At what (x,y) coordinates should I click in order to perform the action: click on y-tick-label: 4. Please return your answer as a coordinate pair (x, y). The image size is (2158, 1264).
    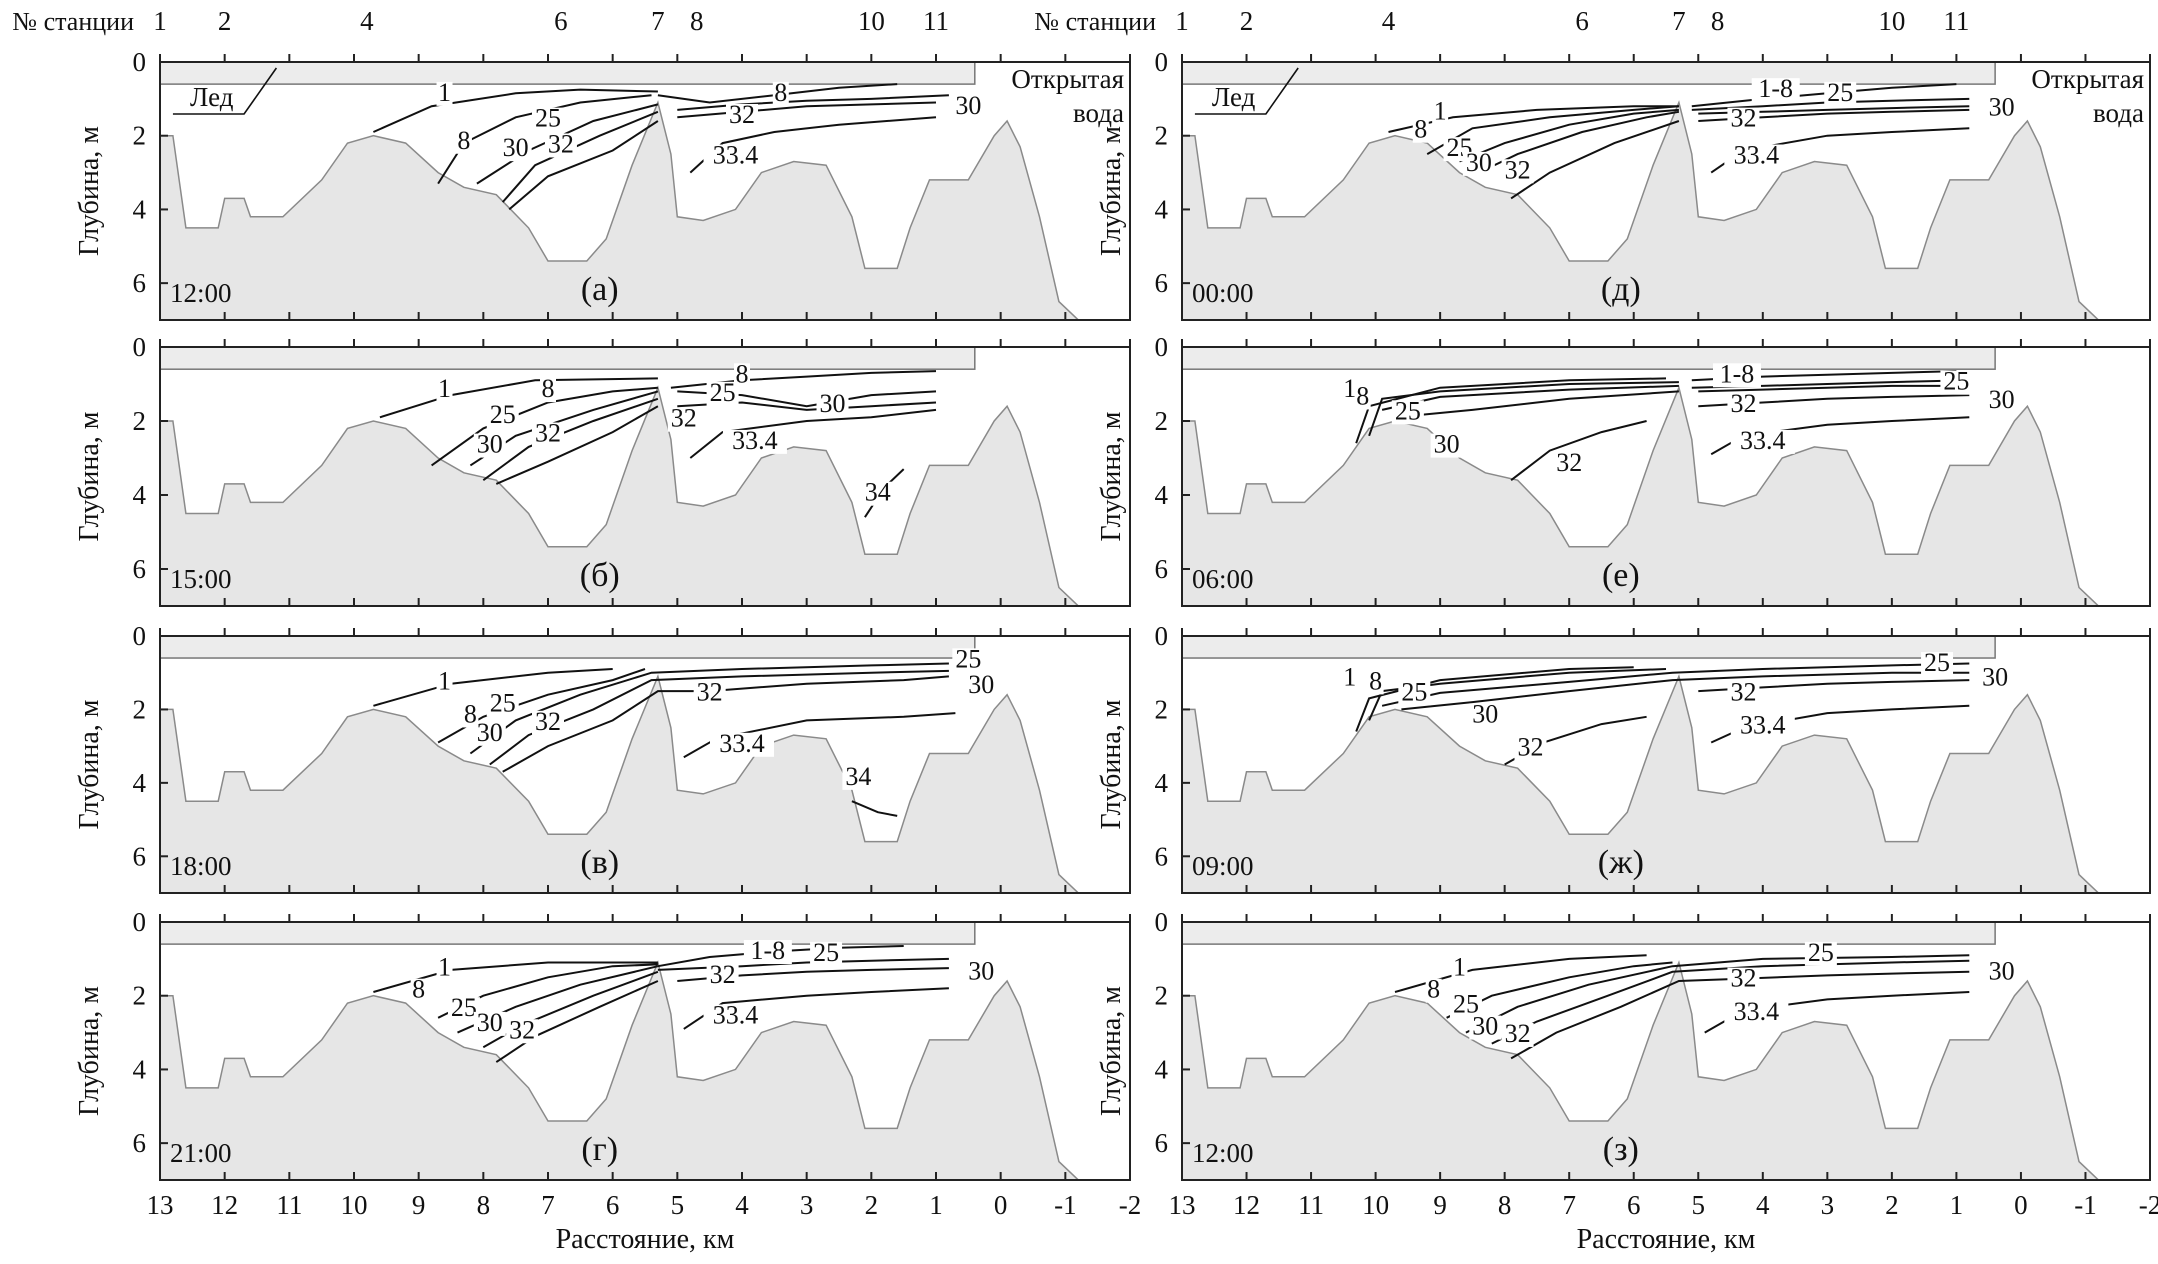
    Looking at the image, I should click on (140, 783).